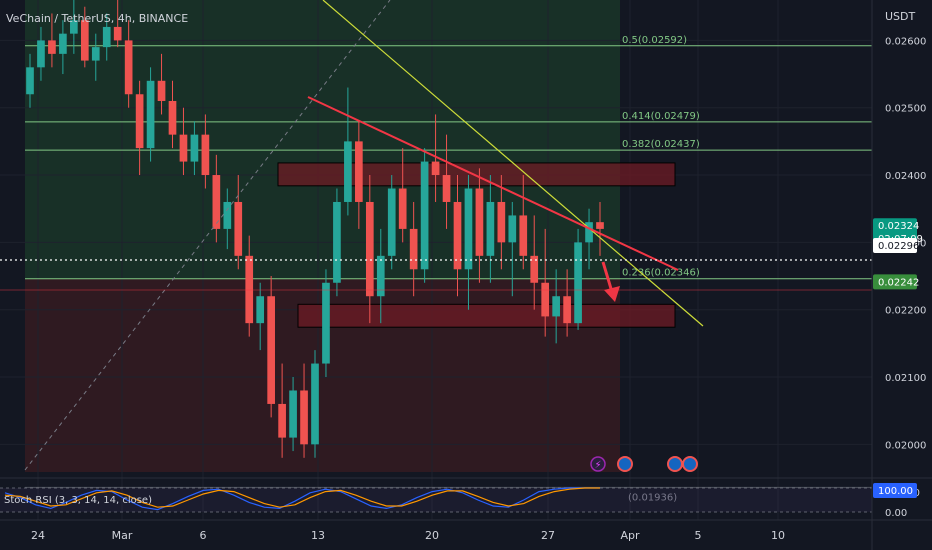 The width and height of the screenshot is (932, 550). What do you see at coordinates (644, 464) in the screenshot?
I see `event-markers: ⚡` at bounding box center [644, 464].